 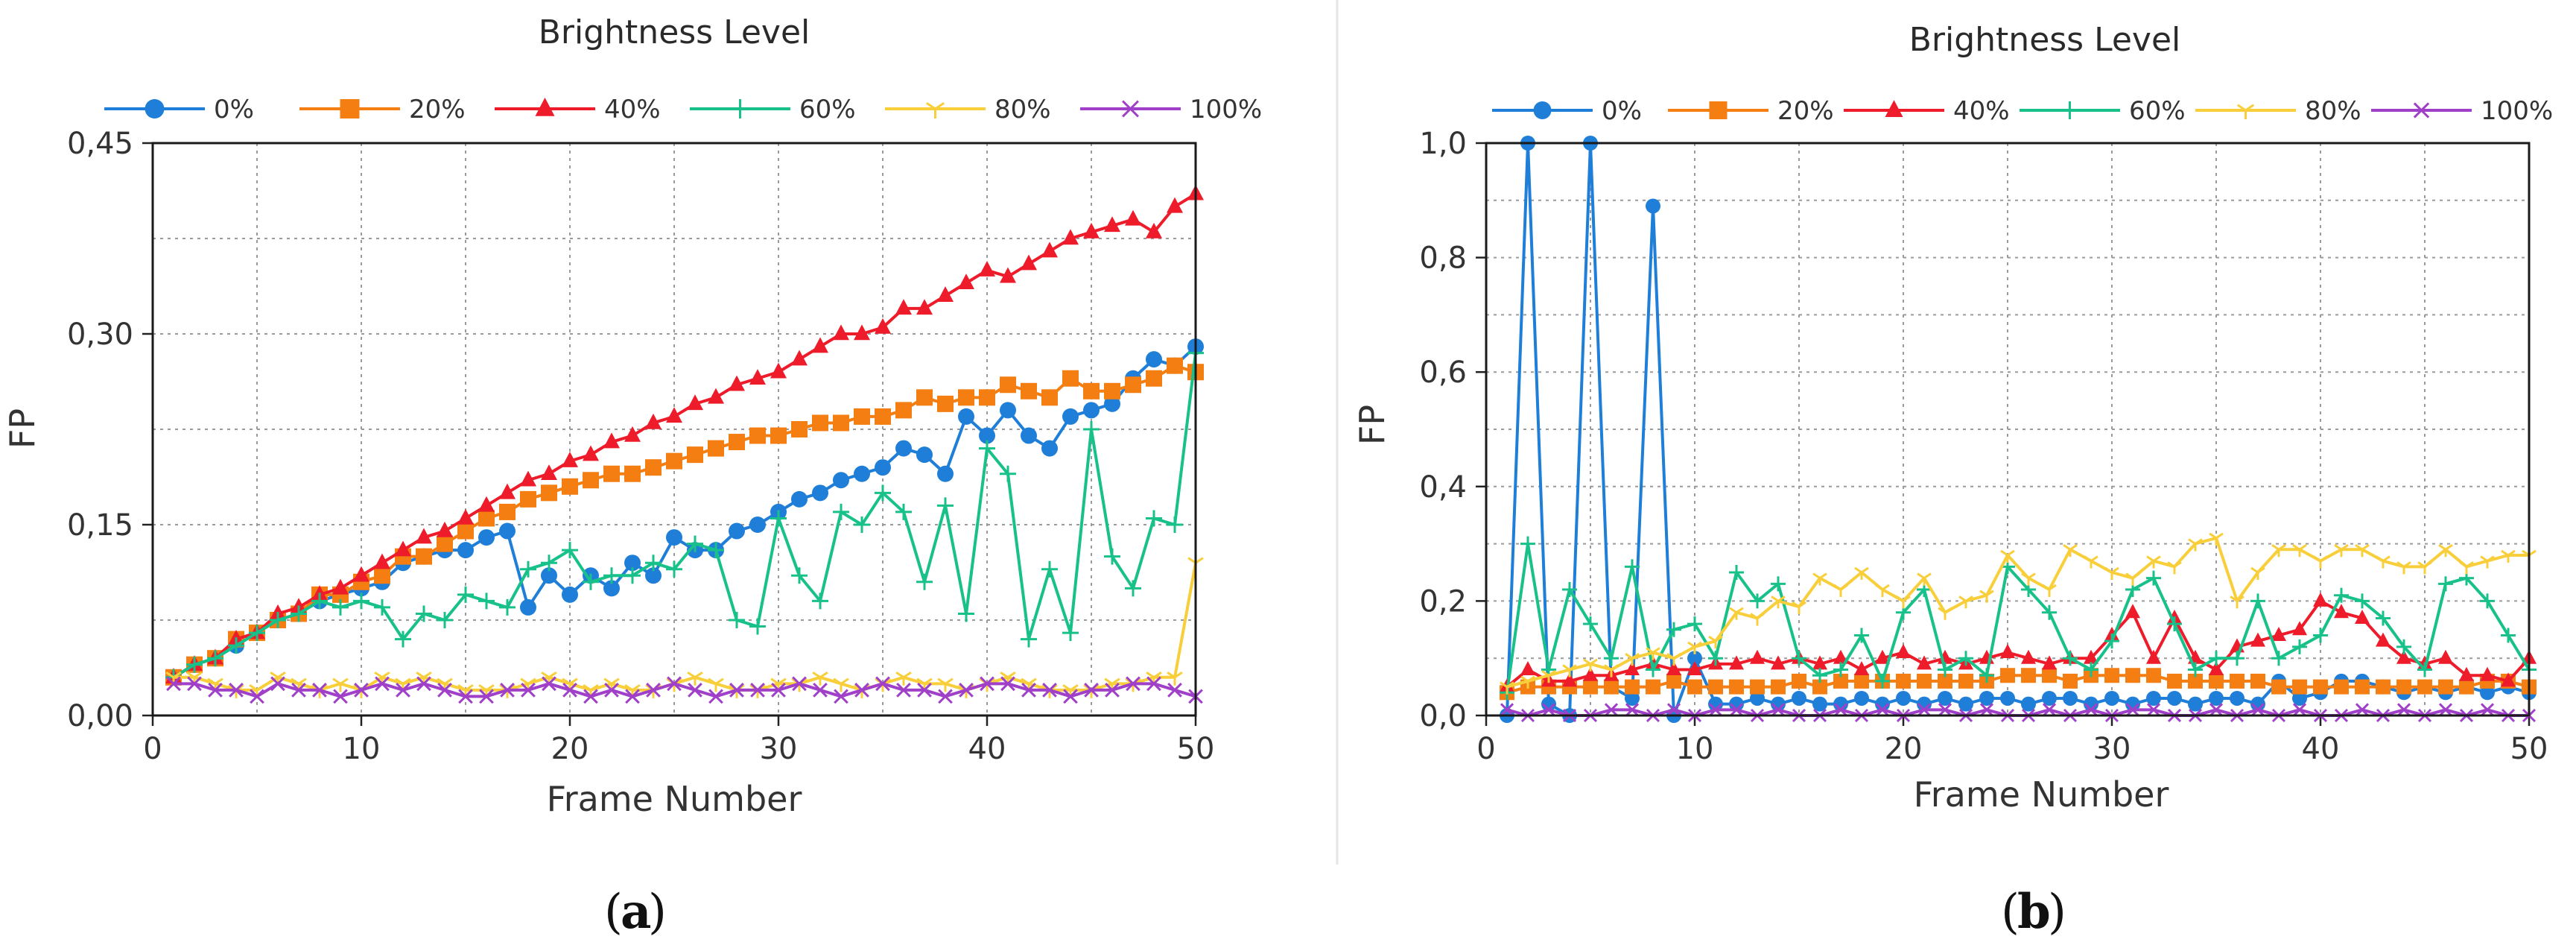 What do you see at coordinates (1567, 111) in the screenshot?
I see `chart-b-legend-item-0pct: 0%` at bounding box center [1567, 111].